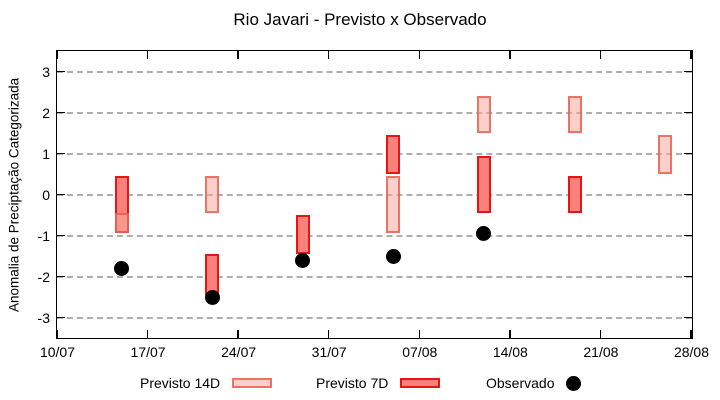 Image resolution: width=720 pixels, height=400 pixels. I want to click on y-tick-label: 0, so click(46, 195).